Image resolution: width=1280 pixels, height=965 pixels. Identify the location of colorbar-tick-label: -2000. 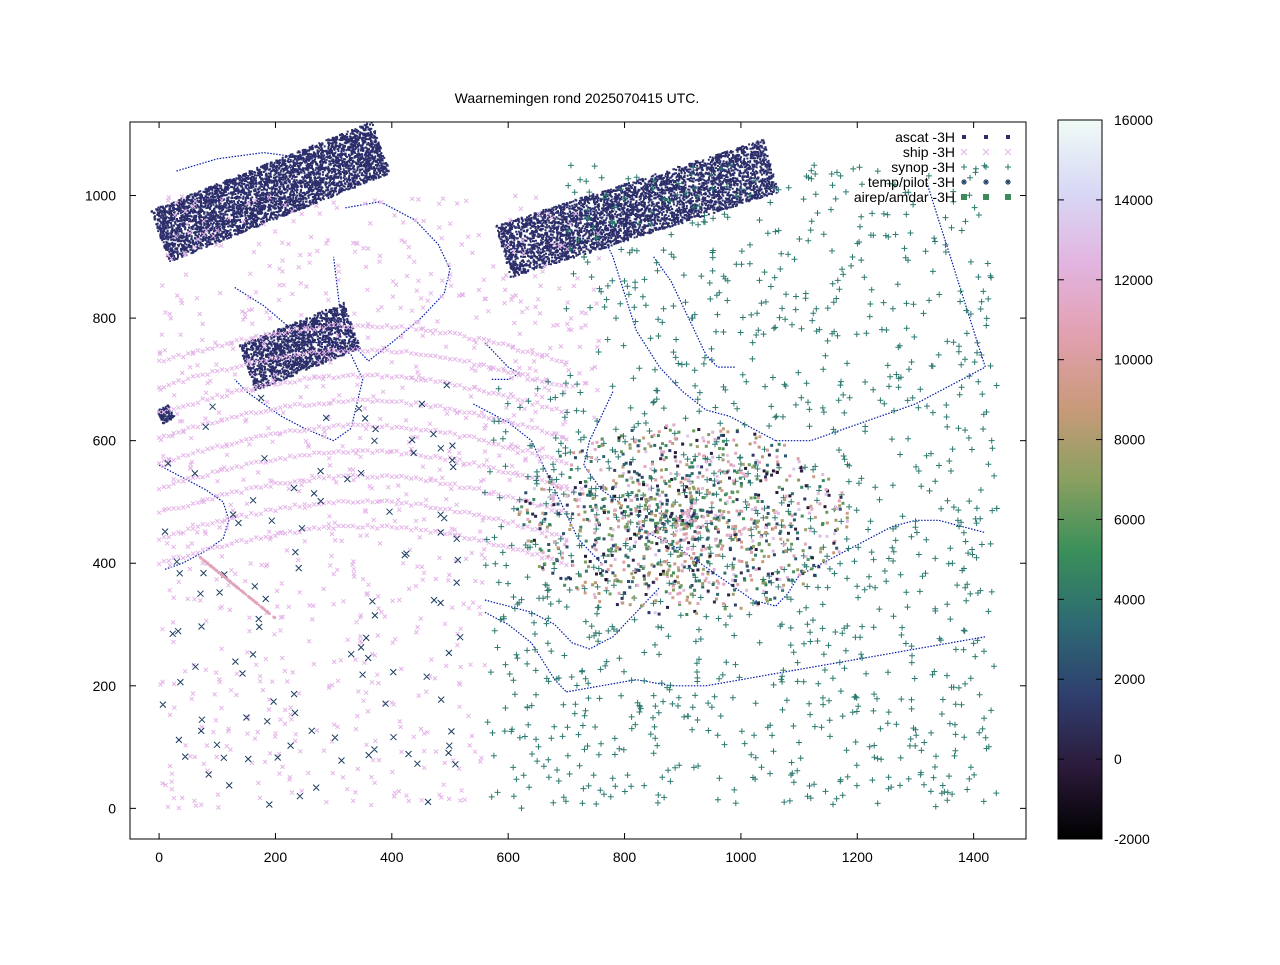
(1132, 839).